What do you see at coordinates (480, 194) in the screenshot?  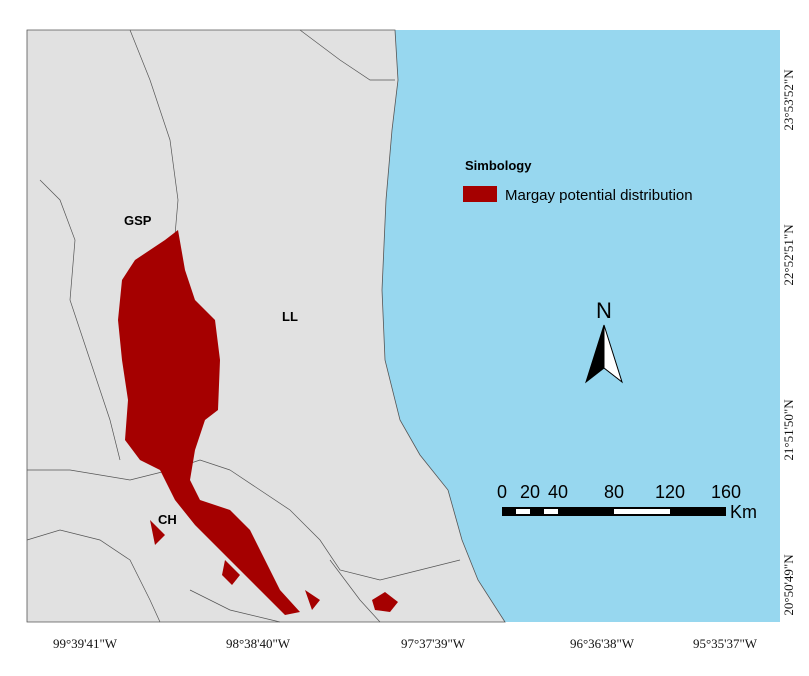 I see `legend-swatch` at bounding box center [480, 194].